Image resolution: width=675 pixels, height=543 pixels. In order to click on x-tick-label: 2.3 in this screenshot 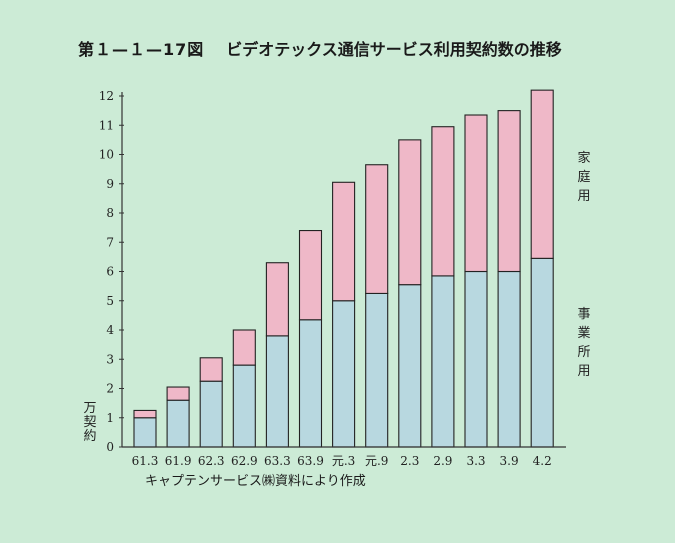, I will do `click(409, 461)`.